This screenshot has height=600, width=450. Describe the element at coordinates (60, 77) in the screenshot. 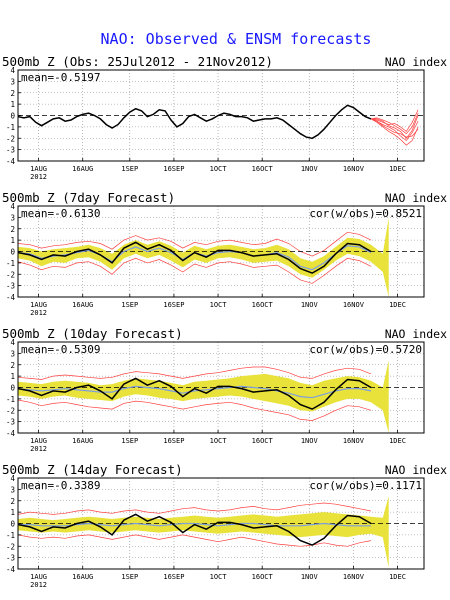

I see `mean-label: mean=-0.5197` at that location.